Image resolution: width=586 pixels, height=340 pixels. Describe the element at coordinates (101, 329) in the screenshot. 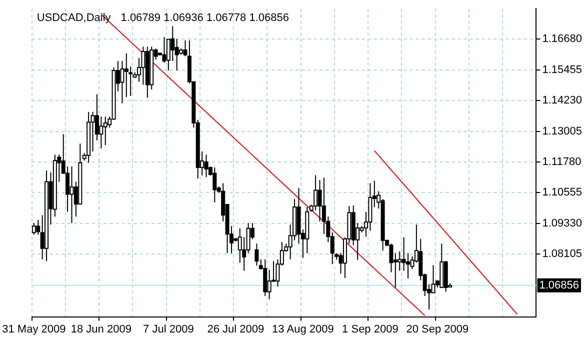

I see `x-tick-label: 18 Jun 2009` at that location.